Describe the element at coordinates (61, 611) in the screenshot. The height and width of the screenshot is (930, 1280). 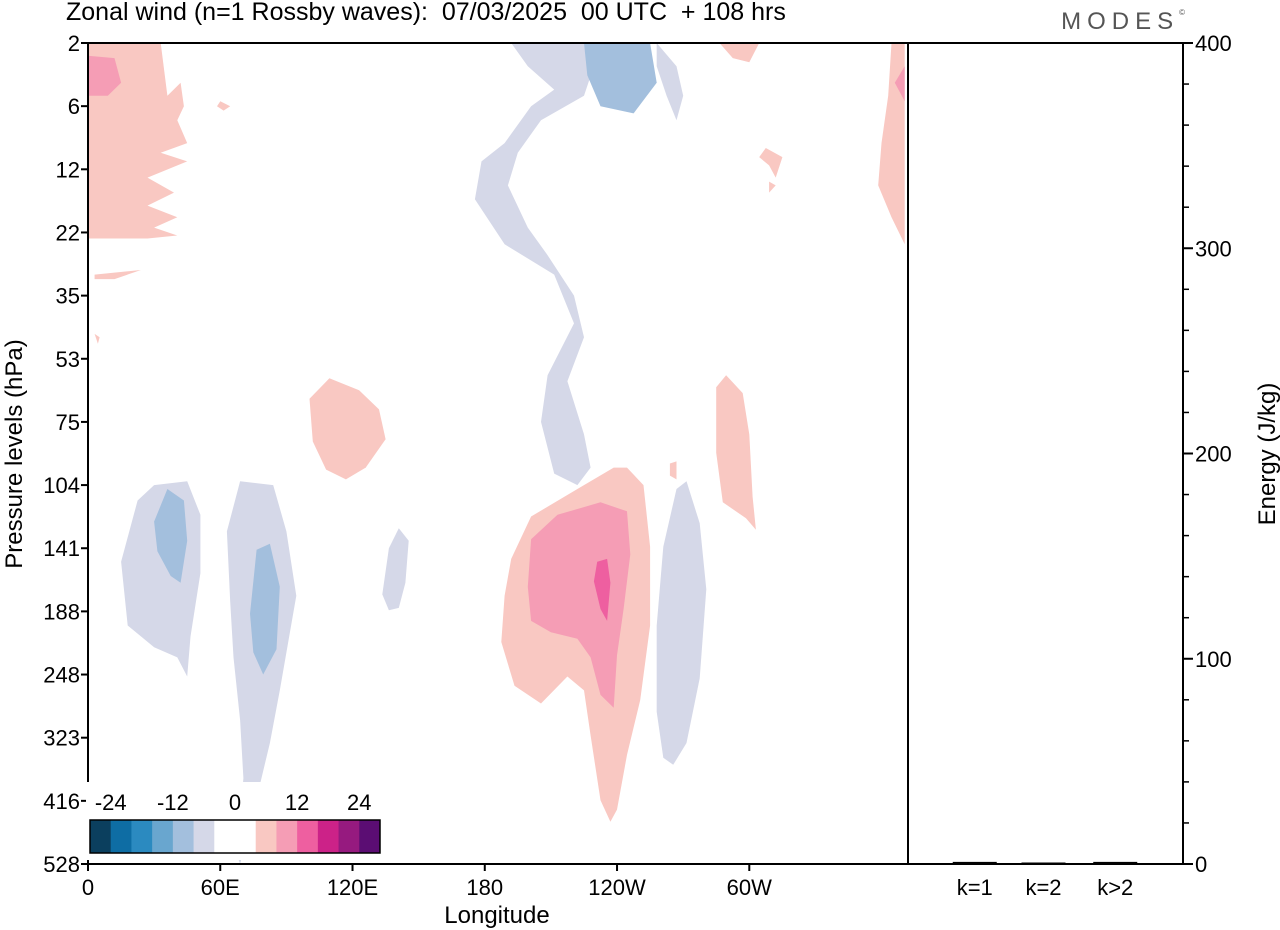
I see `y-tick-label: 188` at that location.